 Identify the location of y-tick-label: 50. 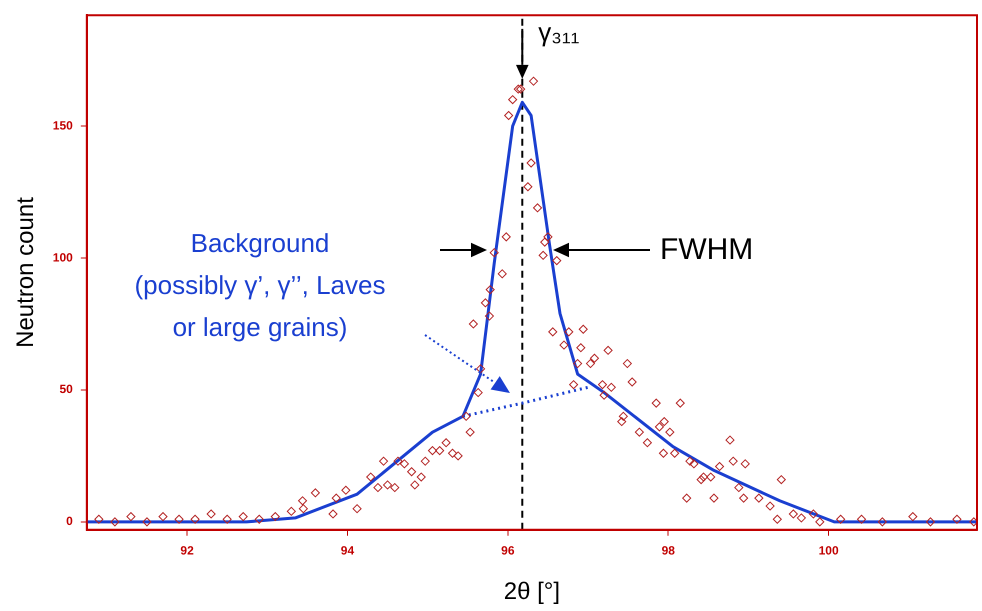
(66, 389).